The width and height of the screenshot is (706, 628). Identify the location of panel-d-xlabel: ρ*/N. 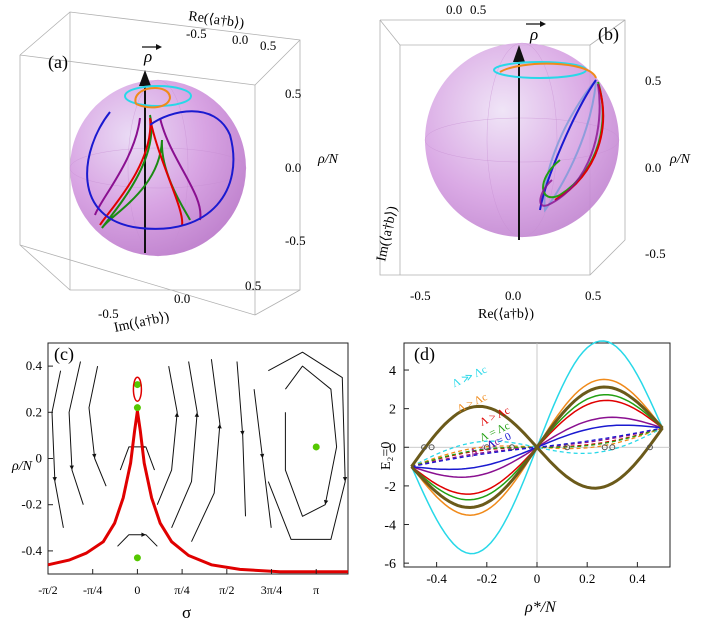
(540, 607).